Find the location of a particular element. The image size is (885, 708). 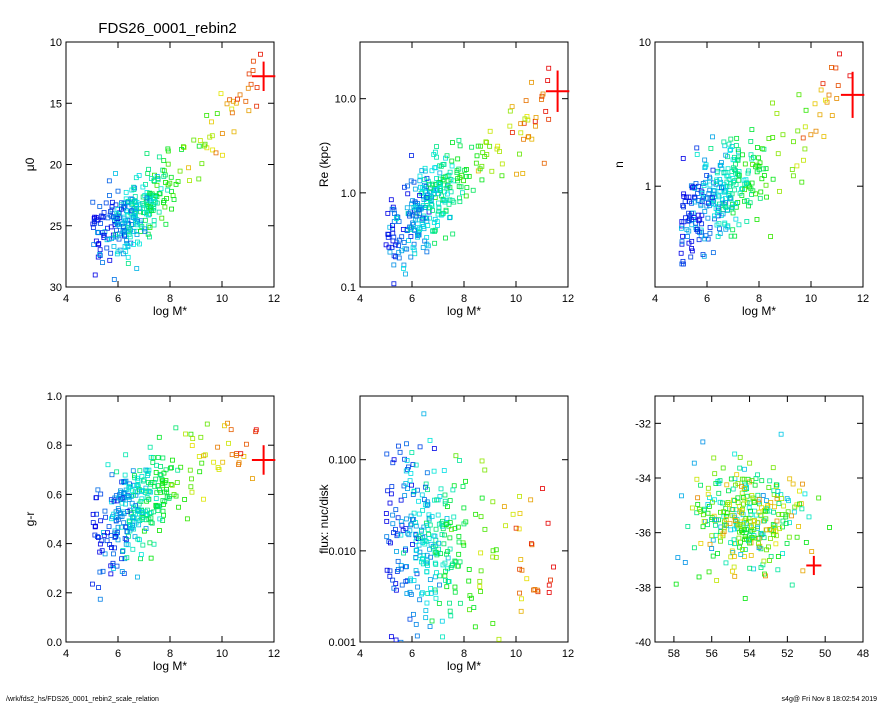

scatter-points is located at coordinates (469, 526).